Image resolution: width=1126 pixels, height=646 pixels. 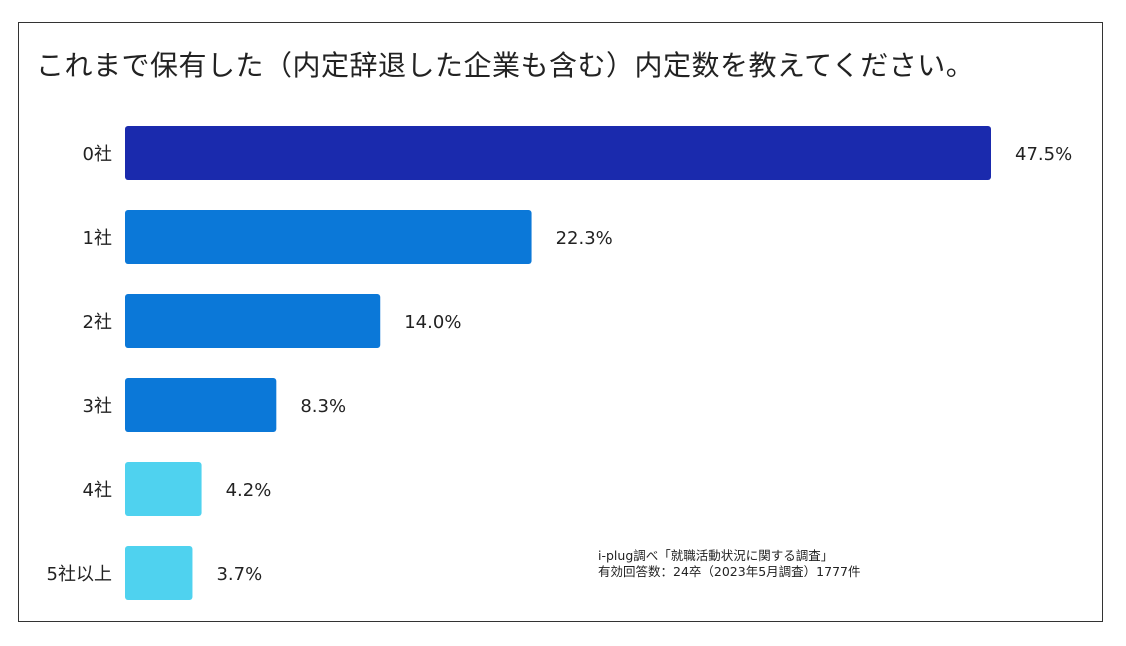 What do you see at coordinates (716, 555) in the screenshot?
I see `source-note-line1: i-plug調べ「就職活動状況に関する調査」` at bounding box center [716, 555].